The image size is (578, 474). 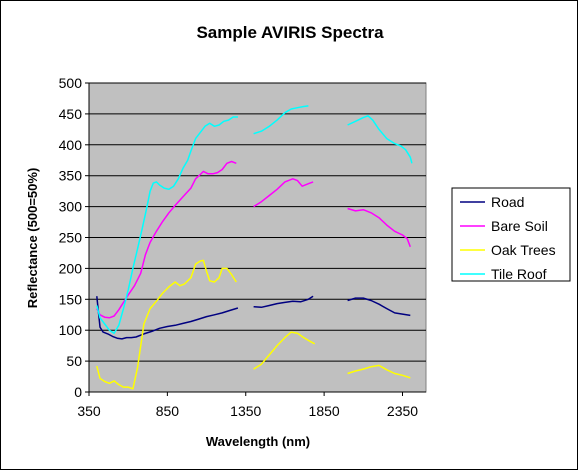 I want to click on legend: Road Bare Soil Oak Trees Tile Roof, so click(x=511, y=234).